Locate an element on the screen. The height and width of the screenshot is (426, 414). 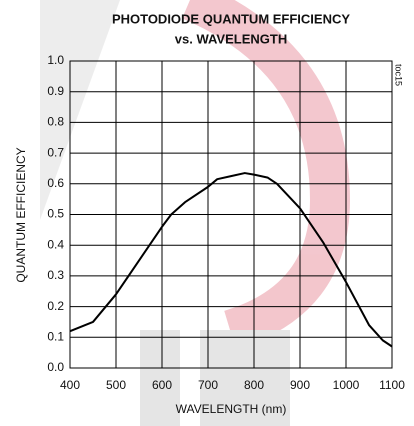
y-tick-label: 0.6 is located at coordinates (55, 183).